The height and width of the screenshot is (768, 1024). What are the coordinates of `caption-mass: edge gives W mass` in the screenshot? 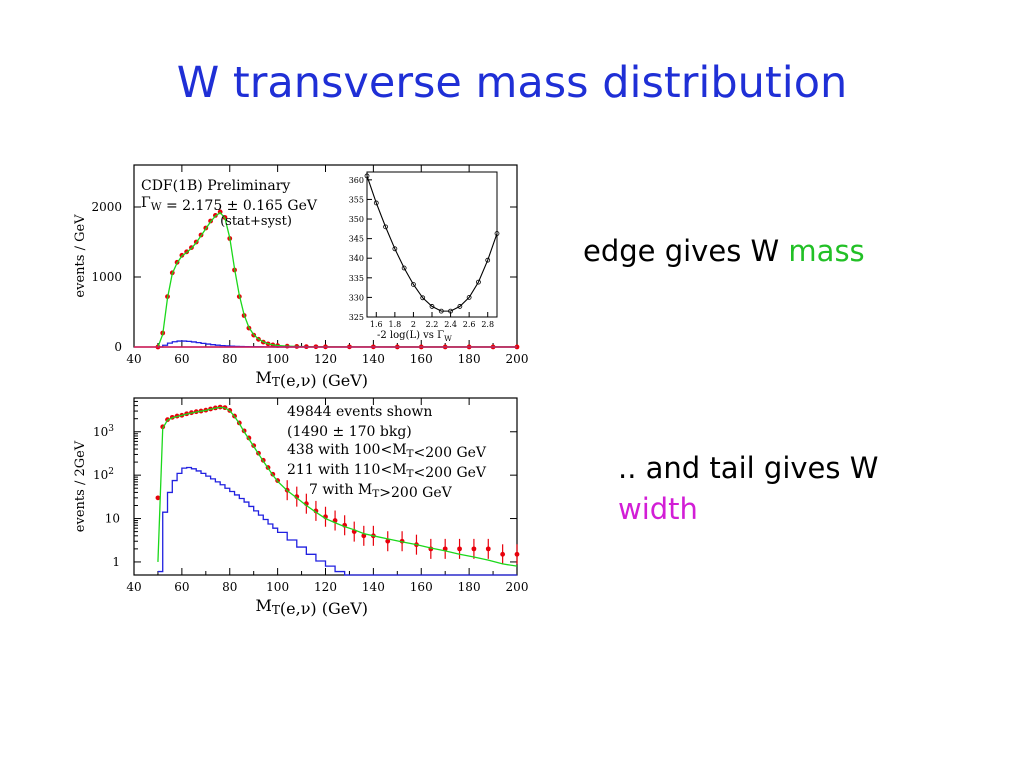 It's located at (724, 251).